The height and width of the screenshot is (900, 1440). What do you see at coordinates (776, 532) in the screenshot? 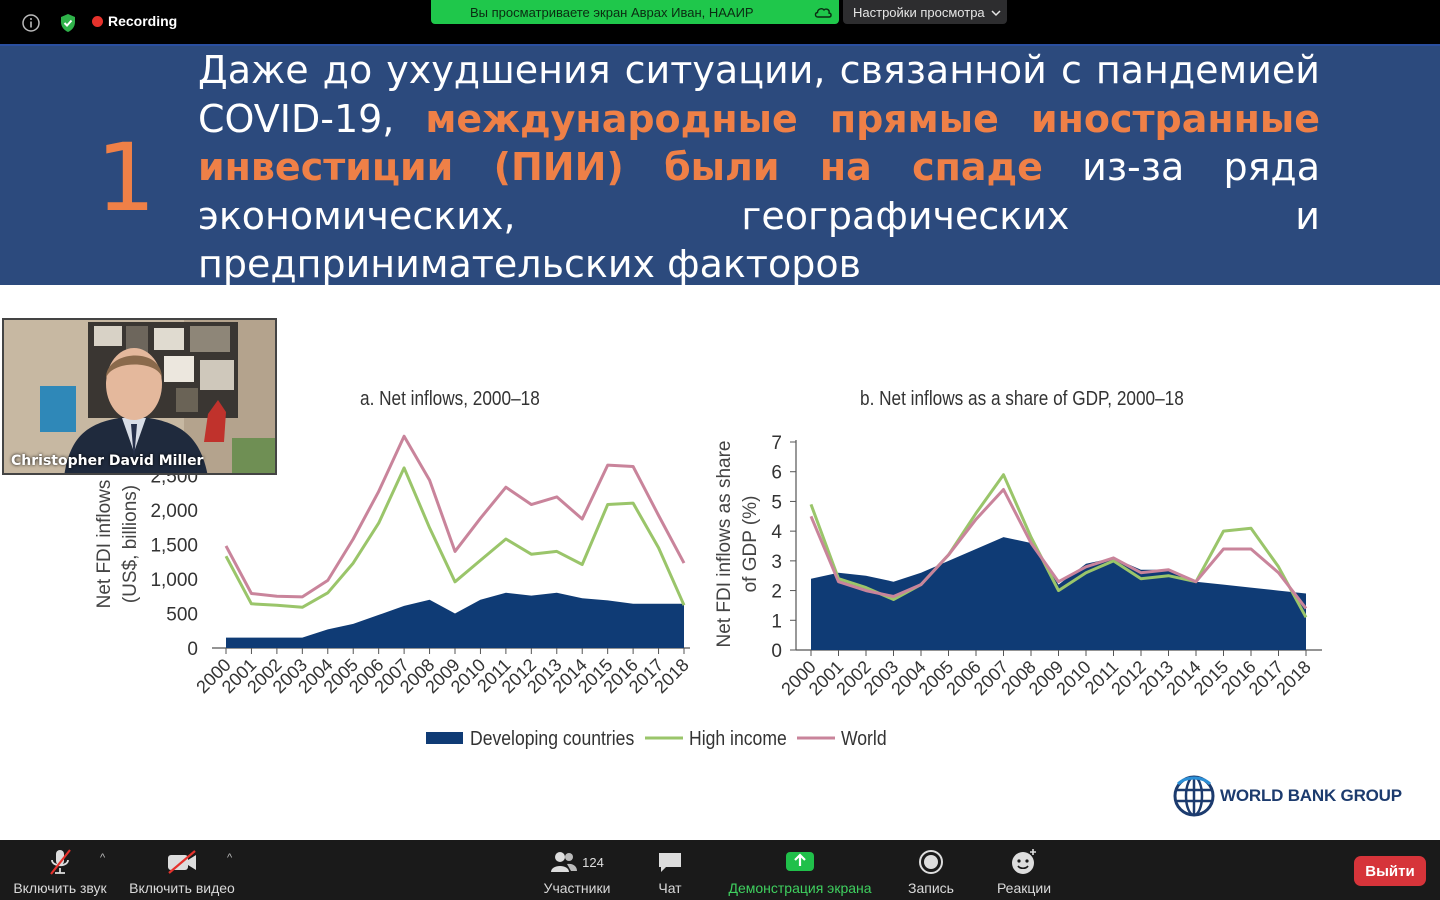
I see `y-tick-label: 4` at bounding box center [776, 532].